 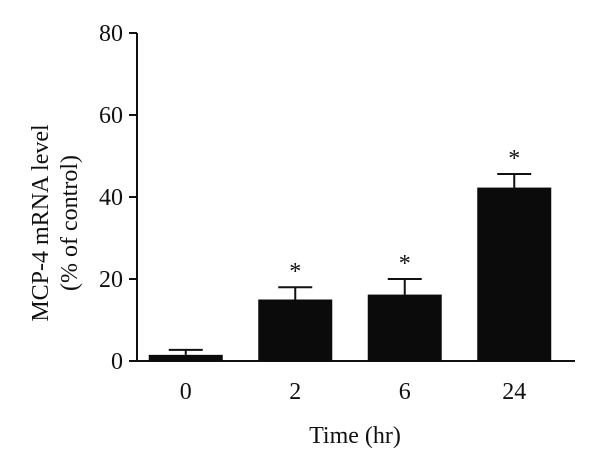 I want to click on y-tick-label: 20, so click(x=111, y=280).